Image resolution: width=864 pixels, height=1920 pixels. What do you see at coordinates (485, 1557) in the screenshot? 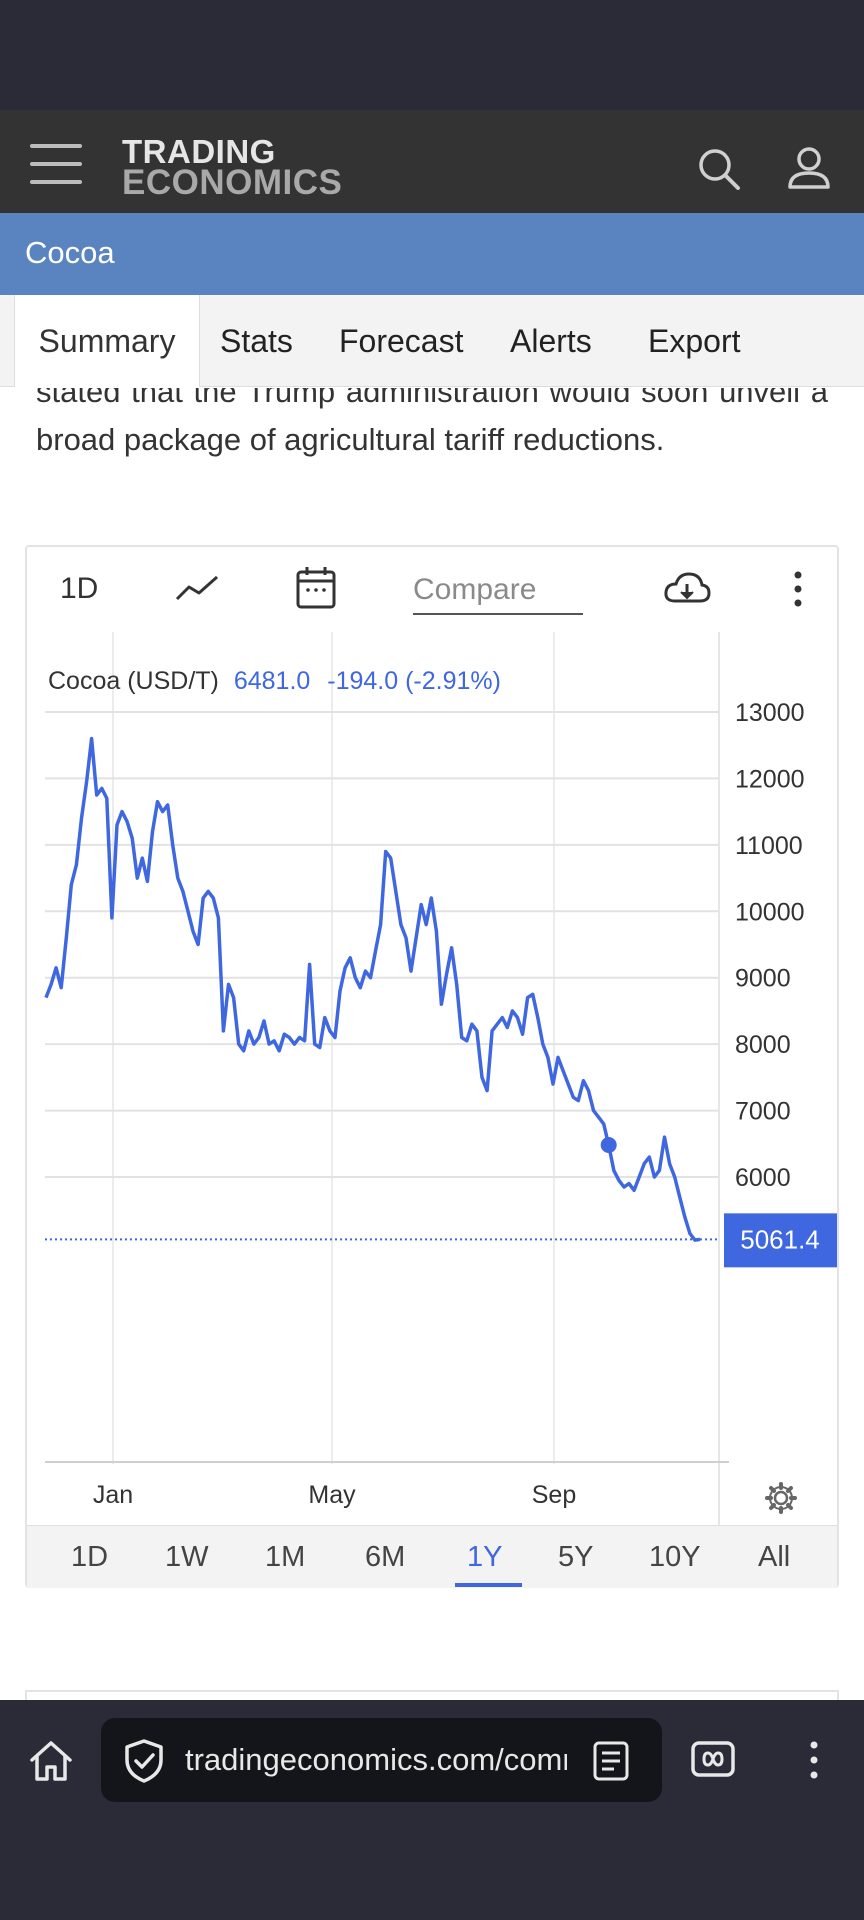
I see `range-1y: 1Y` at bounding box center [485, 1557].